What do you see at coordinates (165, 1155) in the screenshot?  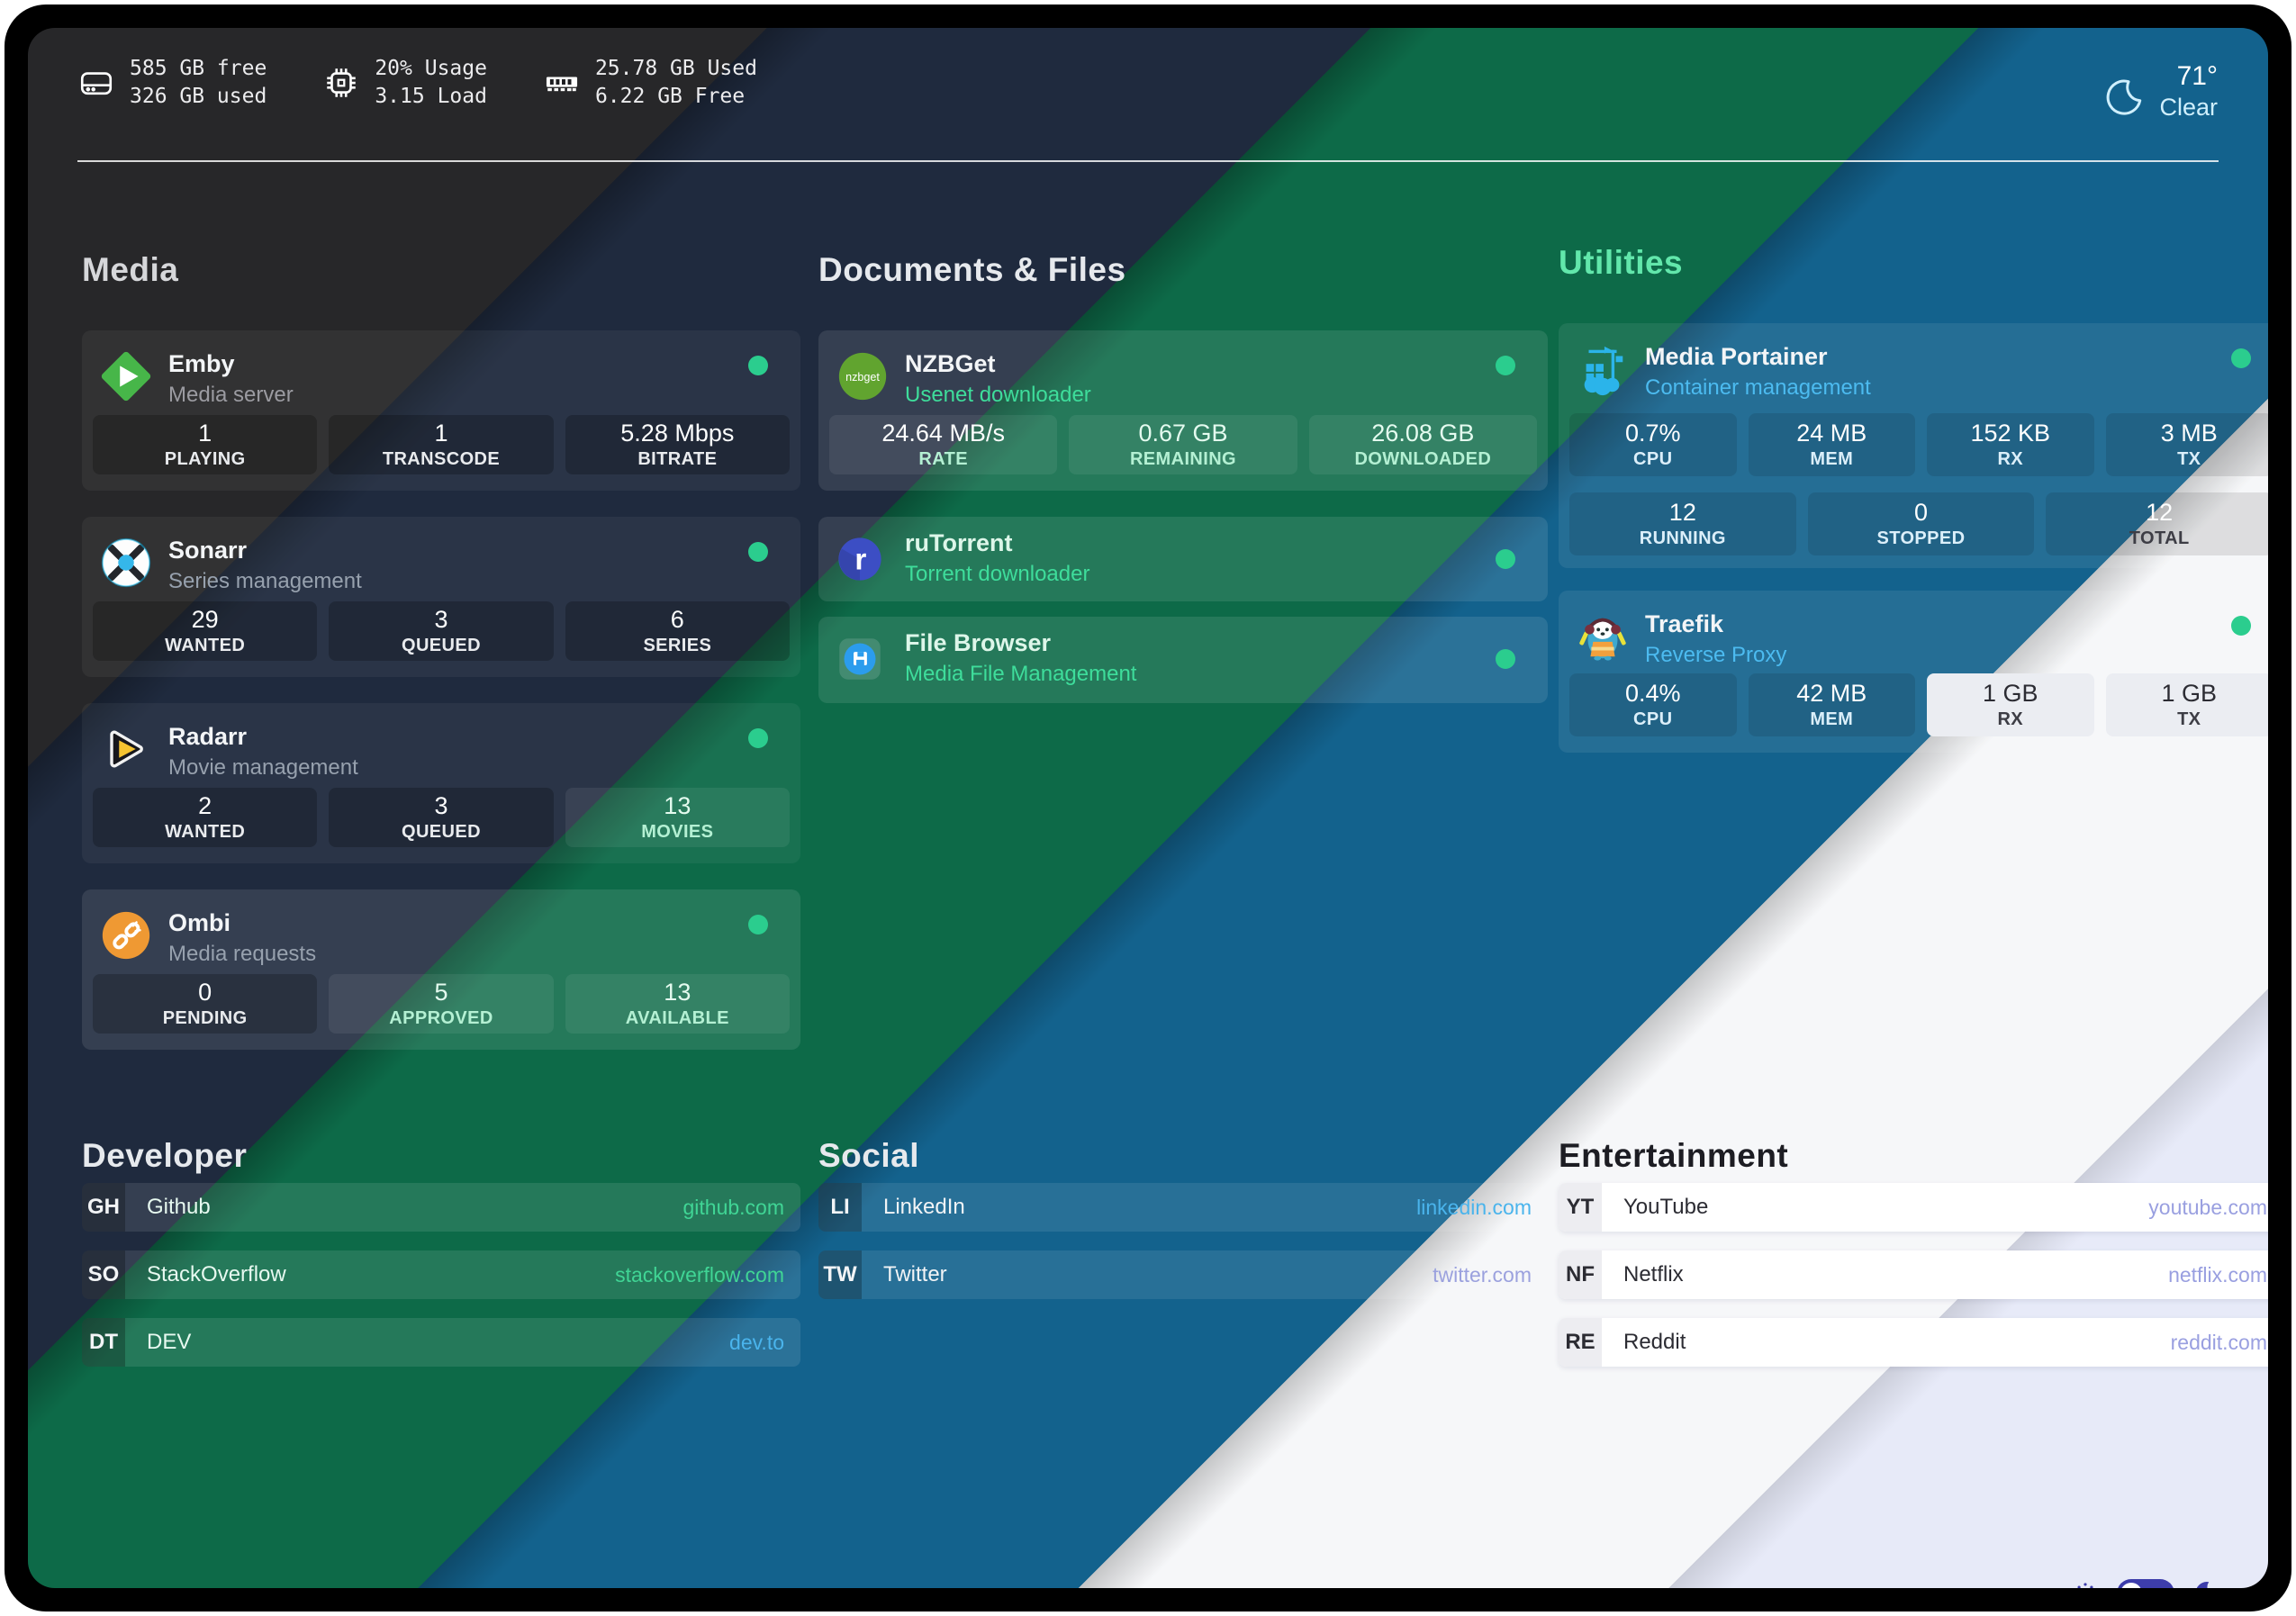 I see `group-header-developer: Developer` at bounding box center [165, 1155].